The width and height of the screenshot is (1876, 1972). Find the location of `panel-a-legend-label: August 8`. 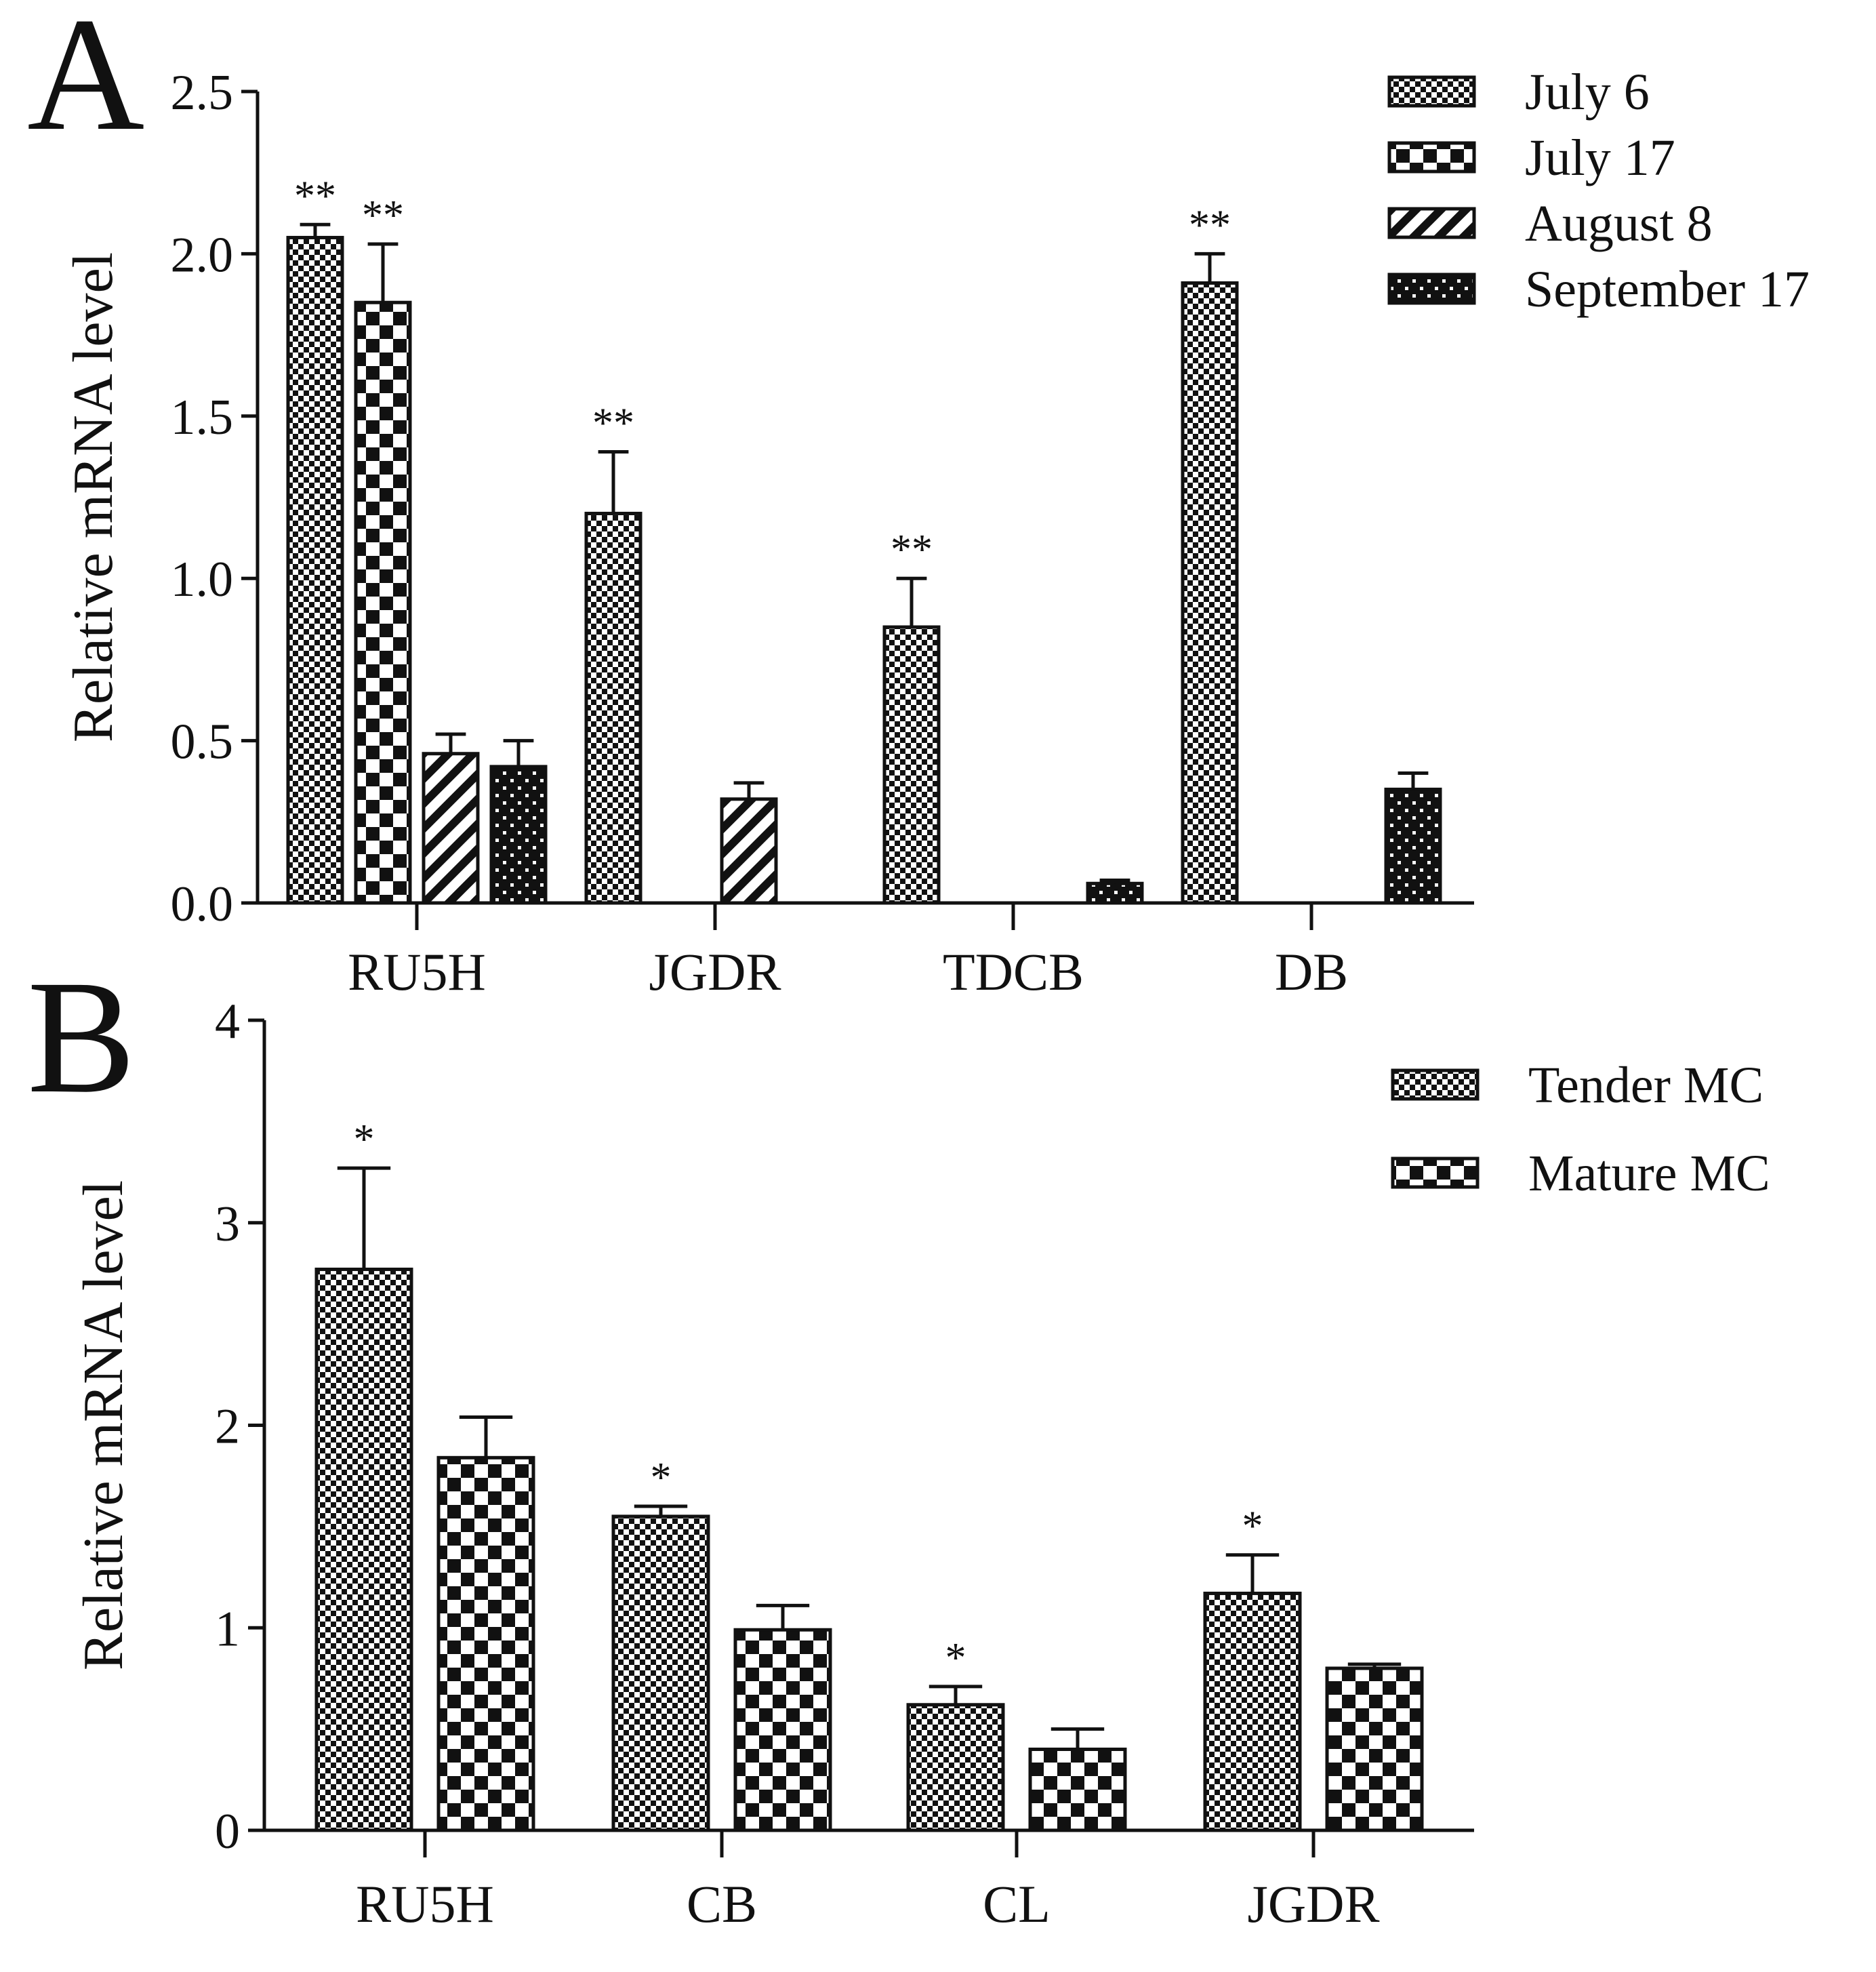

panel-a-legend-label: August 8 is located at coordinates (1619, 223).